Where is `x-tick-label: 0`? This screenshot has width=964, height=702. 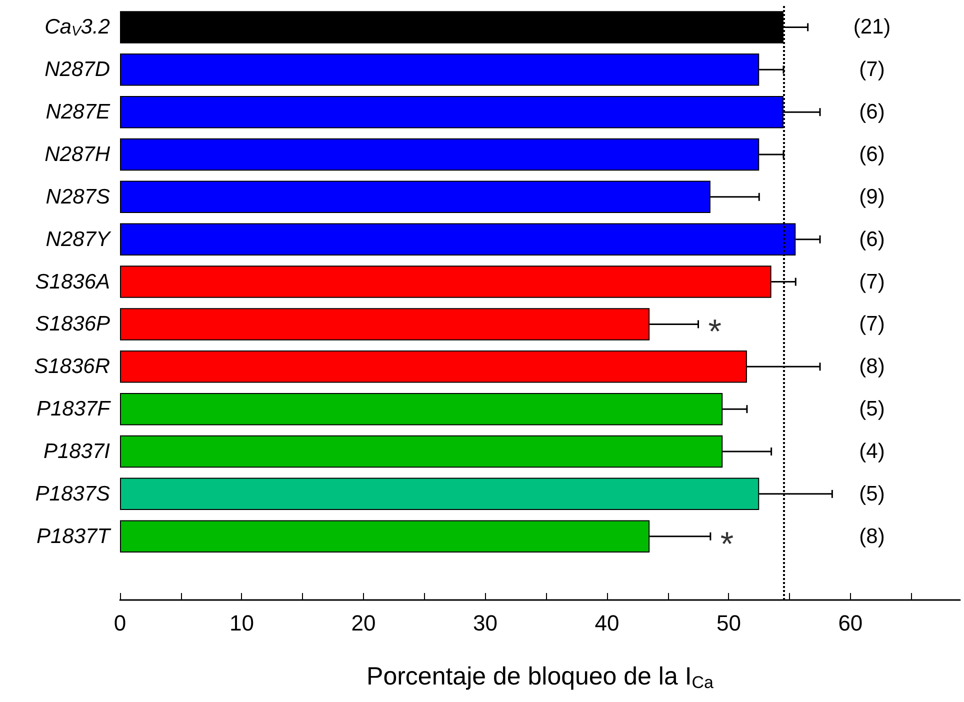 x-tick-label: 0 is located at coordinates (120, 623).